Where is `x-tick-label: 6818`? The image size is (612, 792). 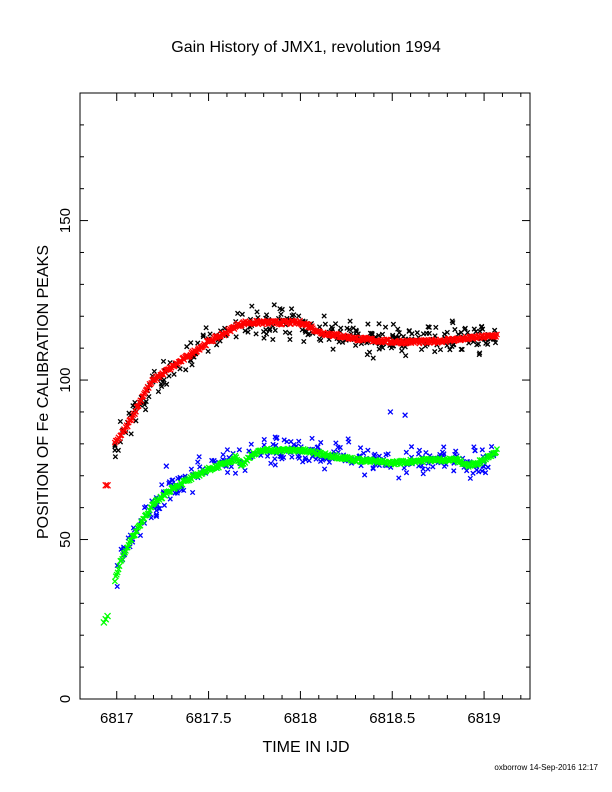
x-tick-label: 6818 is located at coordinates (300, 718).